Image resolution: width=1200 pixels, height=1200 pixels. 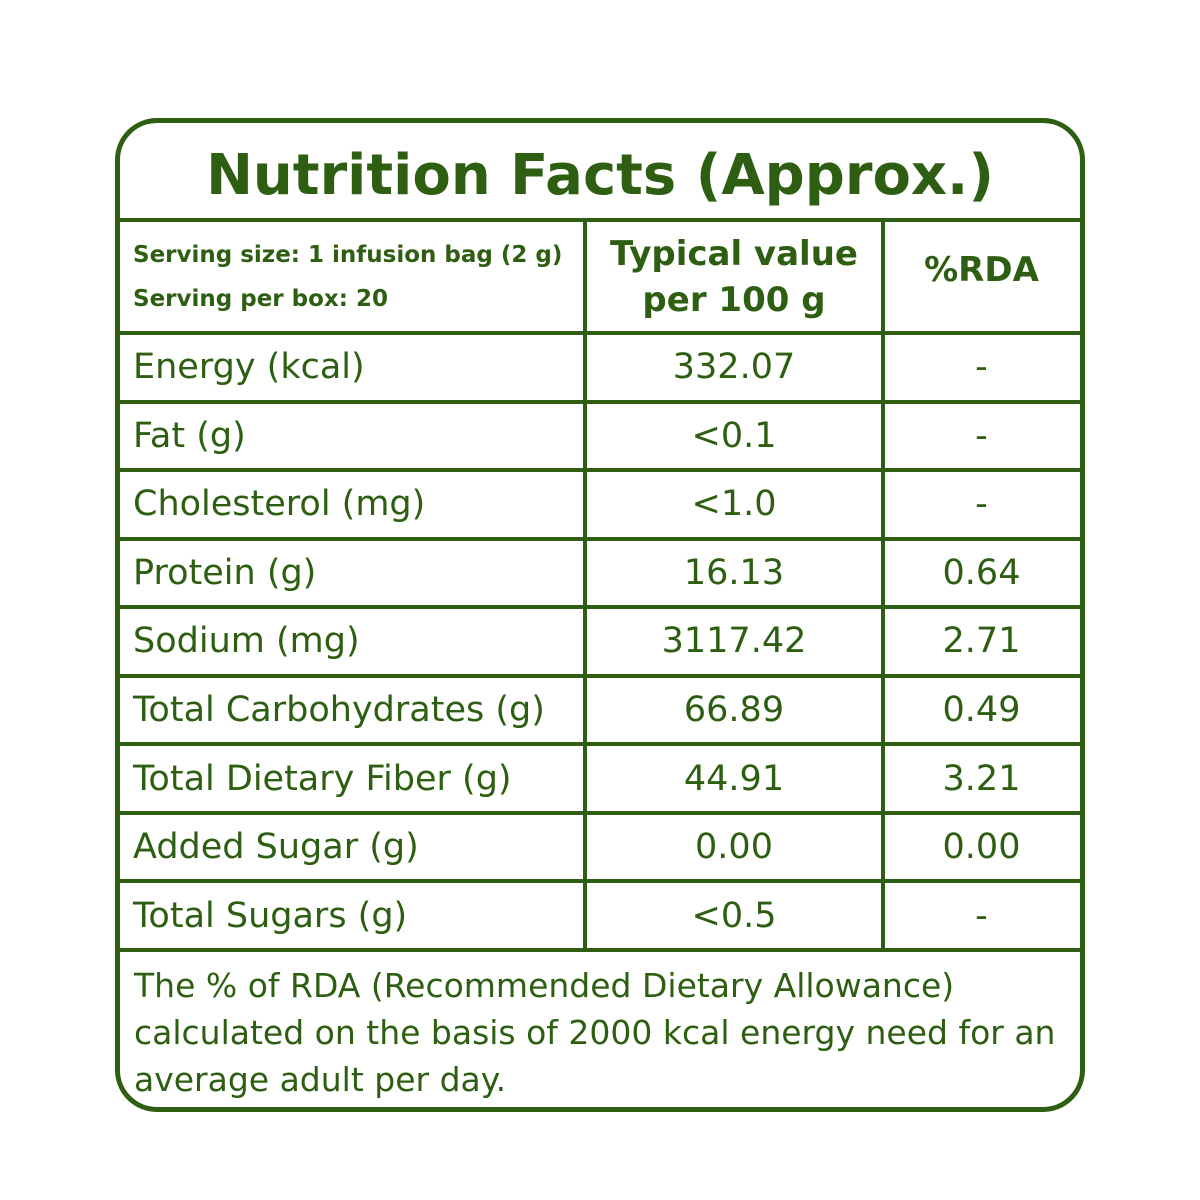 What do you see at coordinates (270, 915) in the screenshot?
I see `nutrient-name: Total Sugars (g)` at bounding box center [270, 915].